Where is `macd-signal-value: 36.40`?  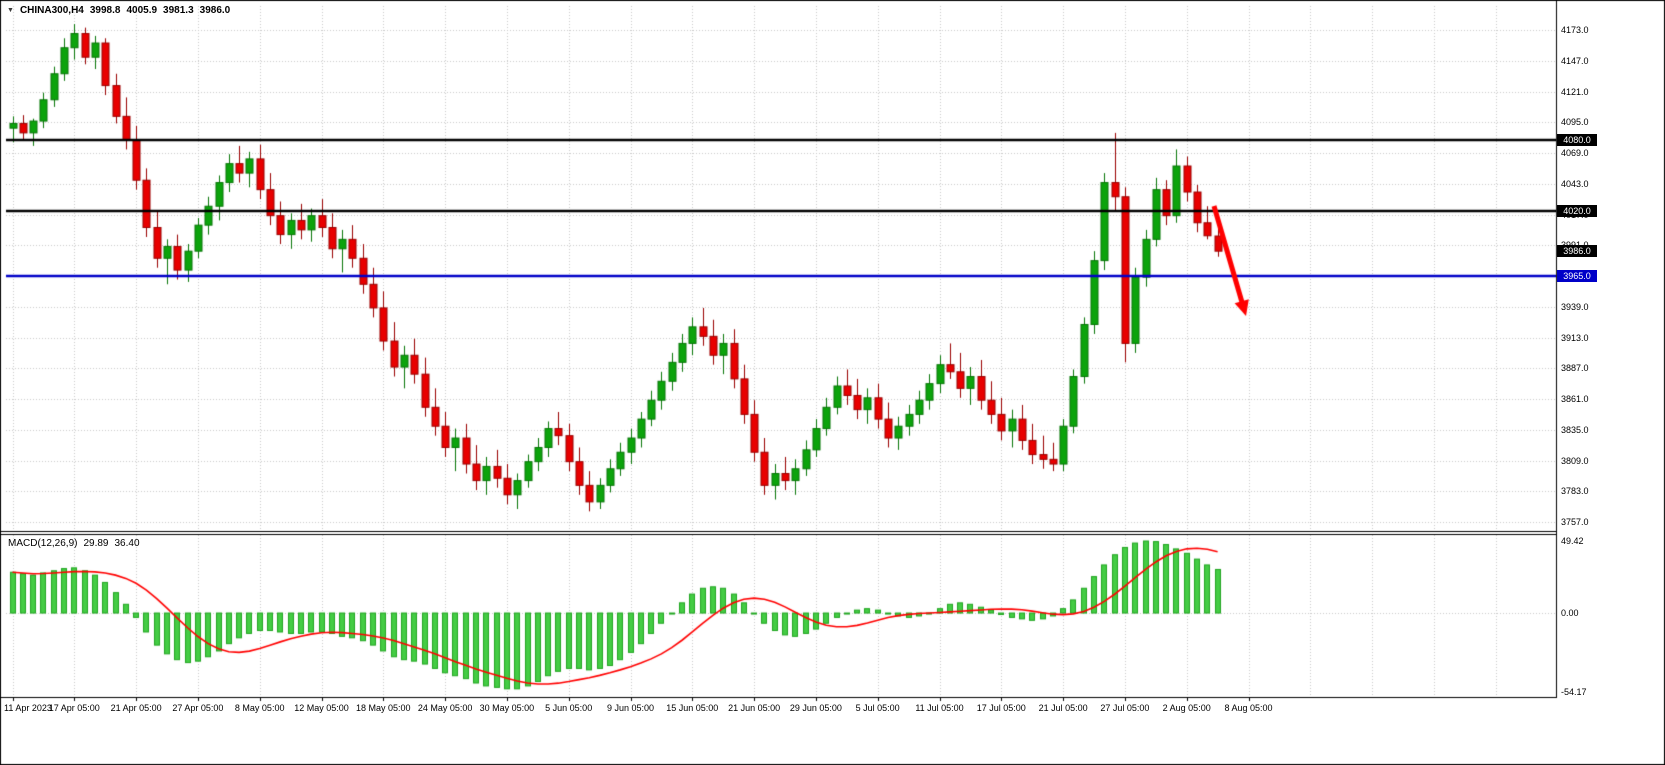
macd-signal-value: 36.40 is located at coordinates (127, 543).